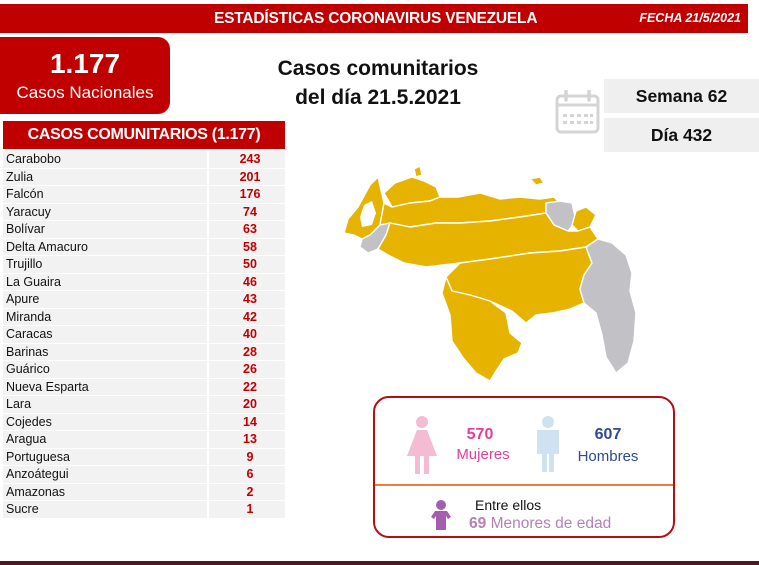 The height and width of the screenshot is (565, 759). I want to click on venezuela-map, so click(490, 273).